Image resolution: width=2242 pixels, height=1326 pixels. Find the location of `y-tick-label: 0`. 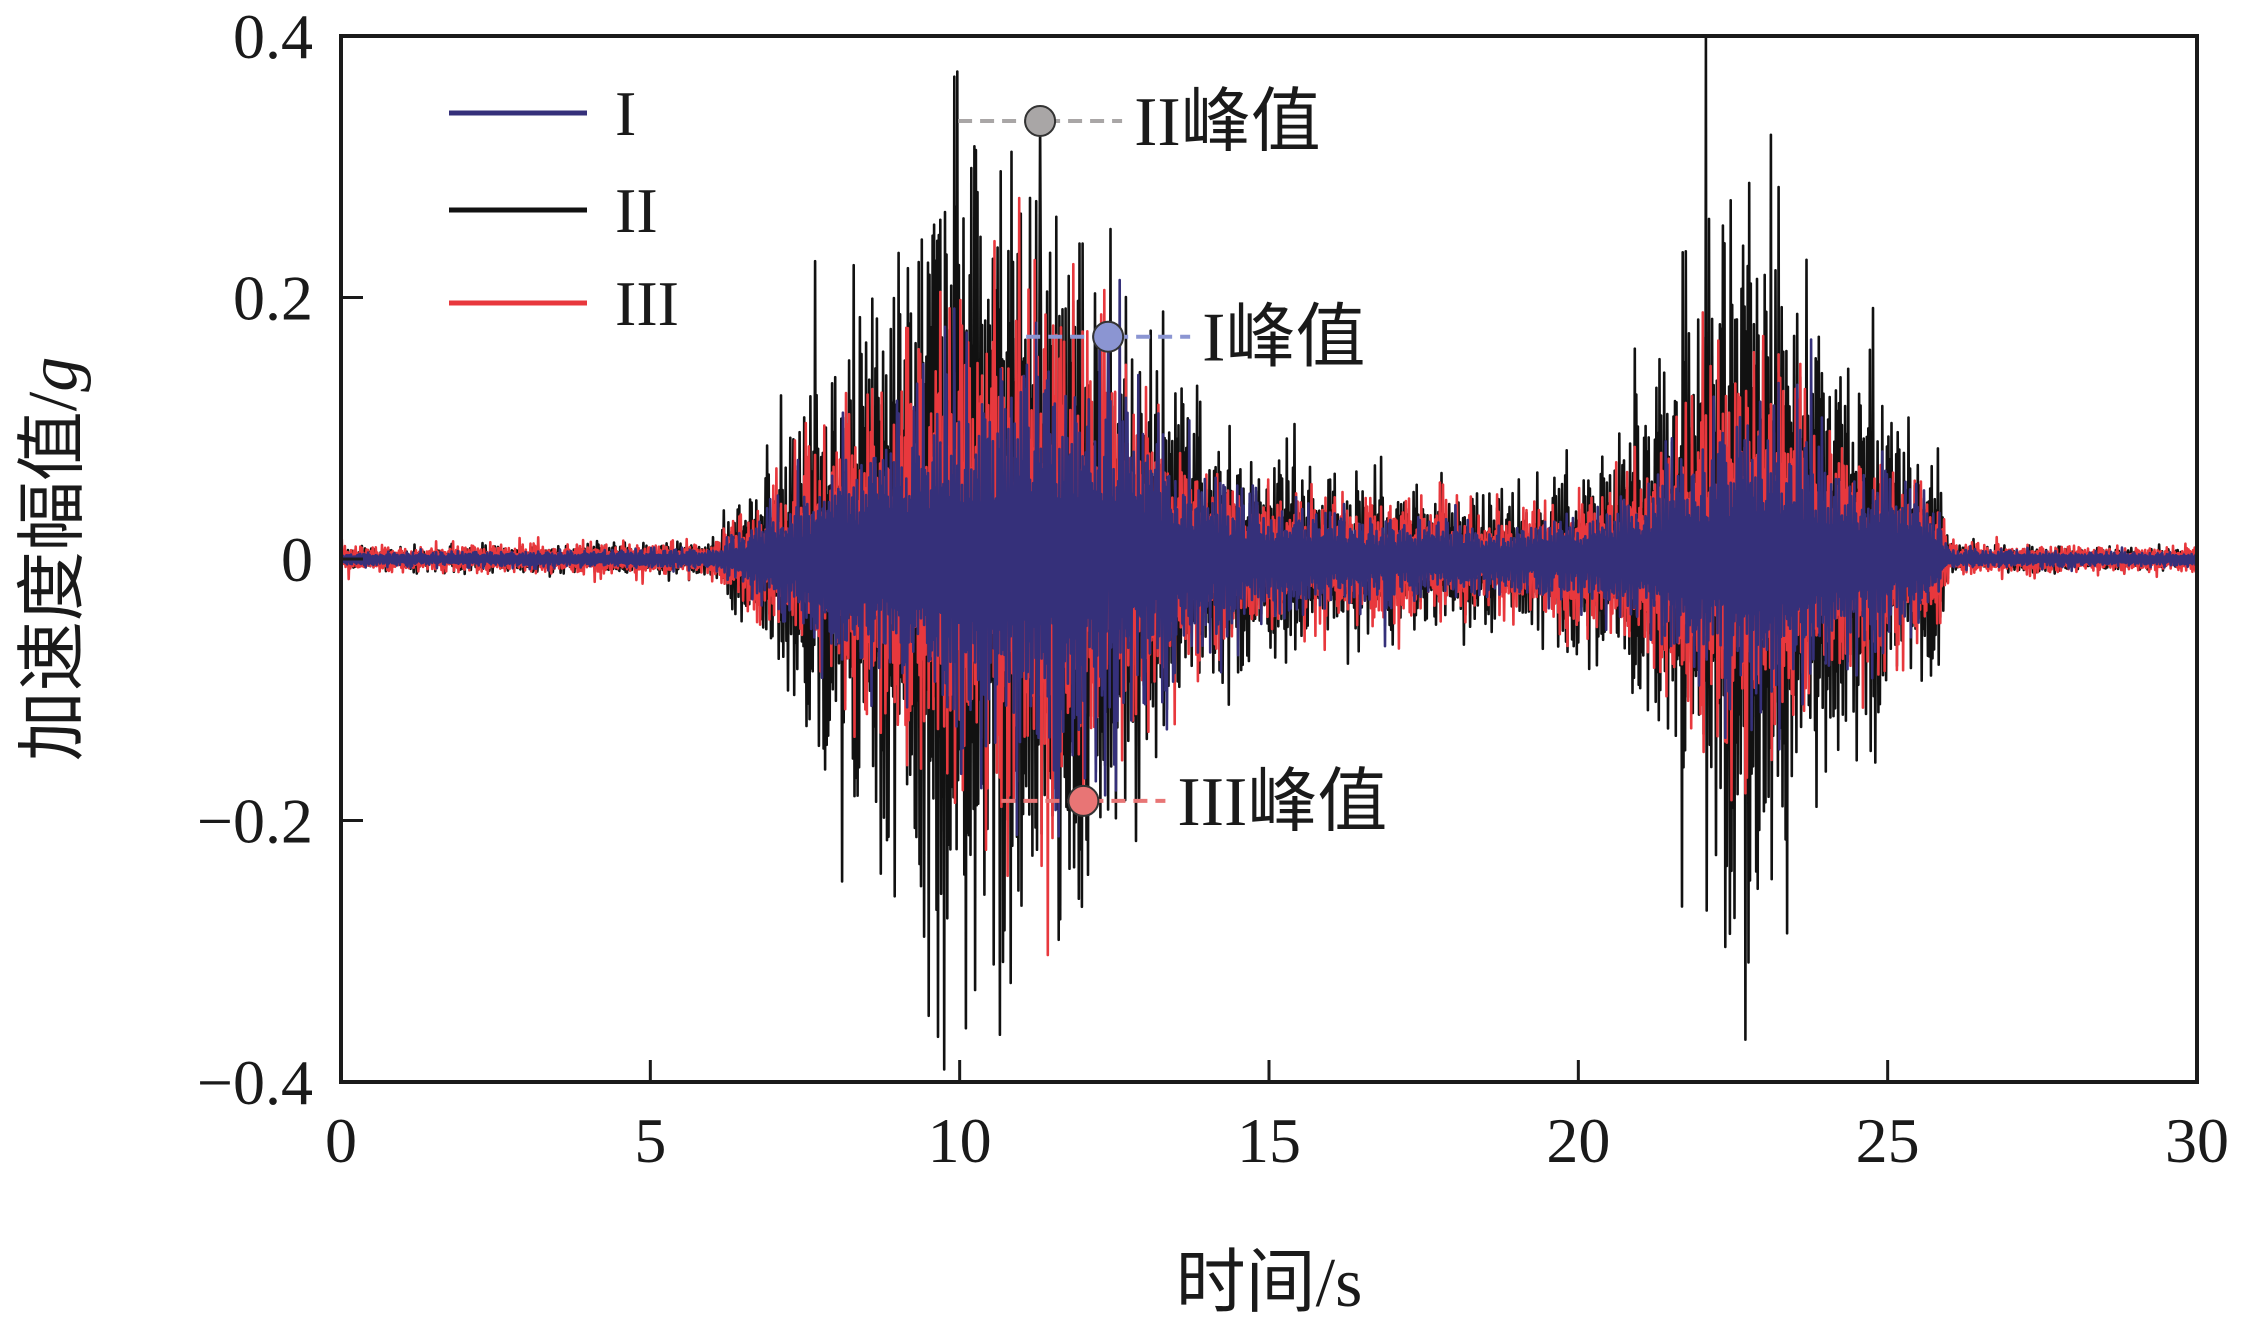

y-tick-label: 0 is located at coordinates (297, 559).